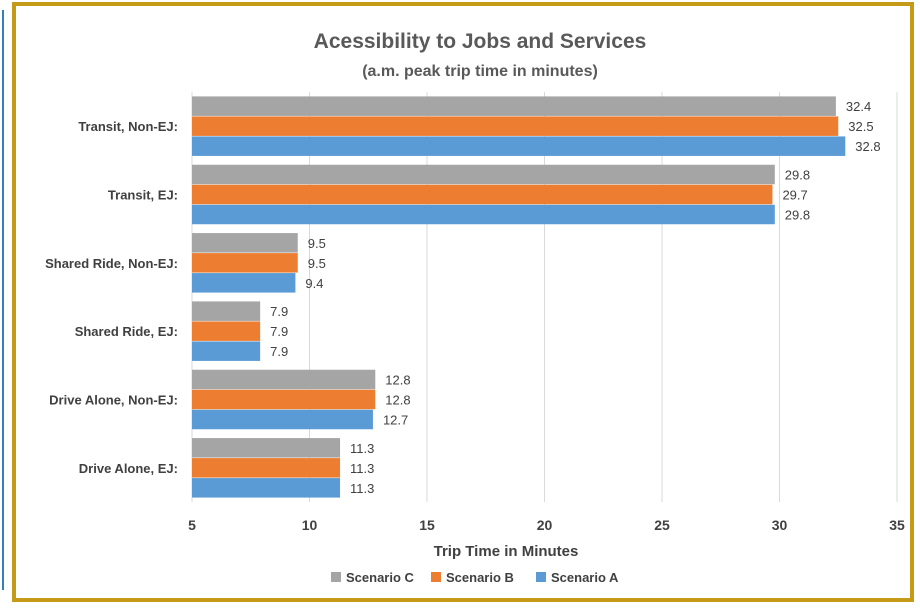 The height and width of the screenshot is (610, 920). Describe the element at coordinates (395, 420) in the screenshot. I see `data-label: 12.7` at that location.